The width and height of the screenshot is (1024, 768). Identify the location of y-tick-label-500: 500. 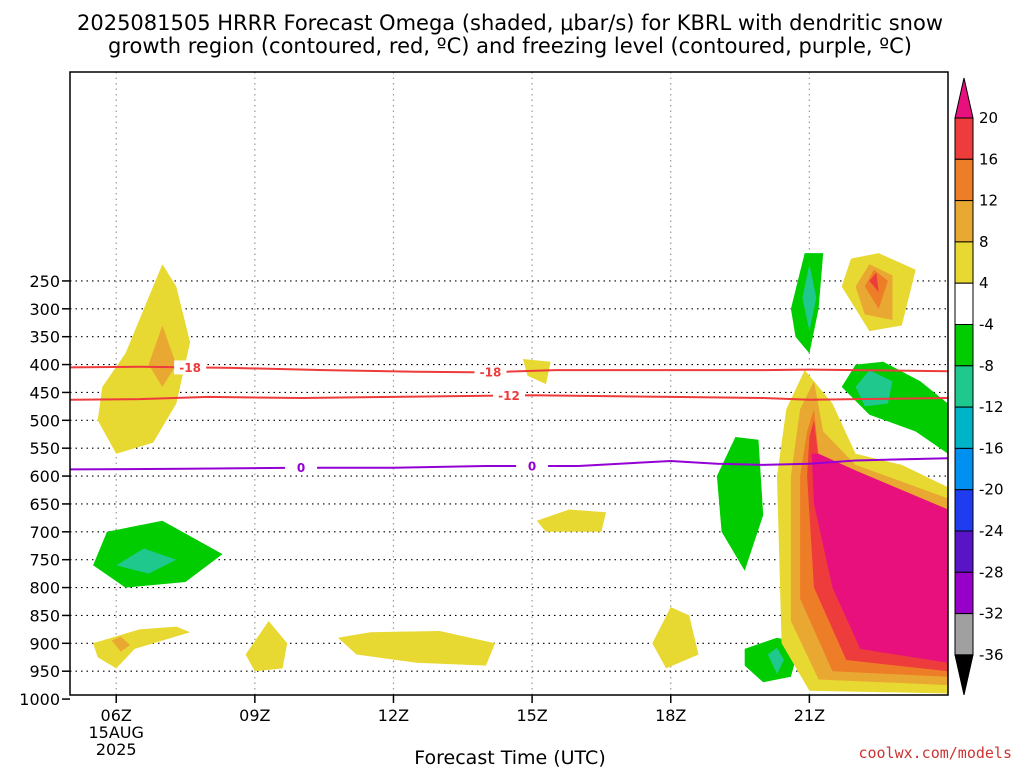
(44, 420).